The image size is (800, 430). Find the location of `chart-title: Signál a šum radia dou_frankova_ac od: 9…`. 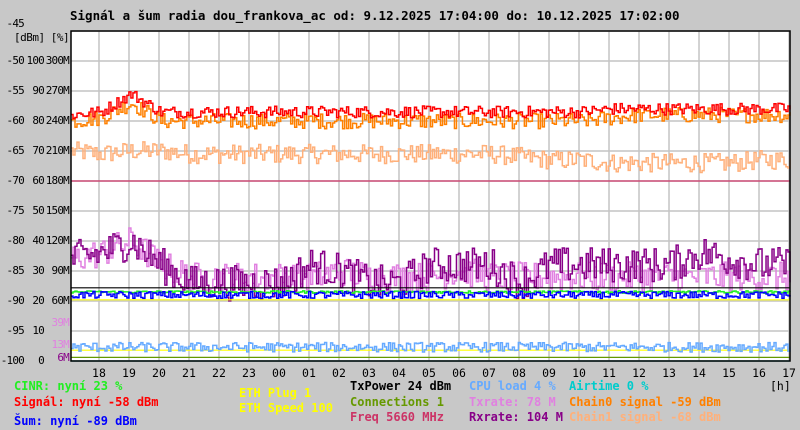

chart-title: Signál a šum radia dou_frankova_ac od: 9… is located at coordinates (375, 15).